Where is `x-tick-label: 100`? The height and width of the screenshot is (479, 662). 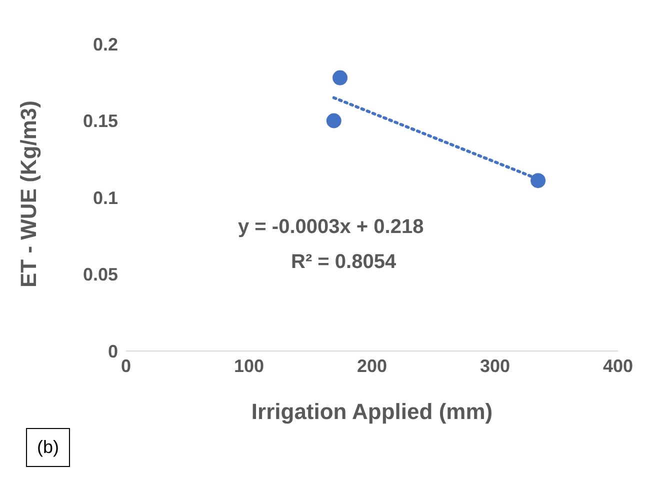
x-tick-label: 100 is located at coordinates (249, 366).